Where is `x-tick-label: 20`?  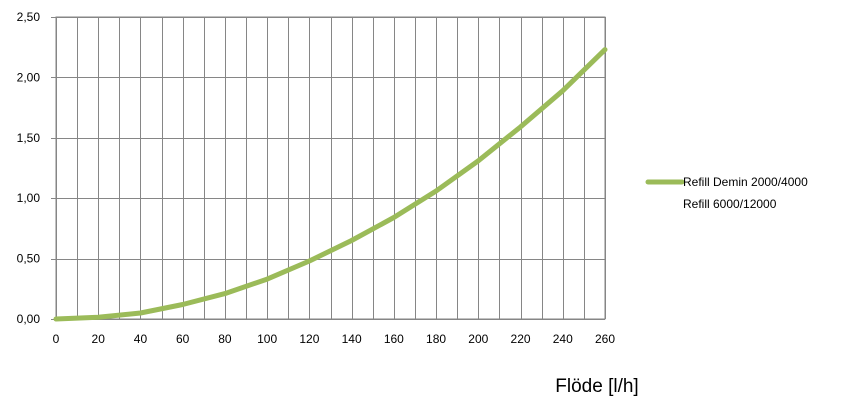 x-tick-label: 20 is located at coordinates (99, 339).